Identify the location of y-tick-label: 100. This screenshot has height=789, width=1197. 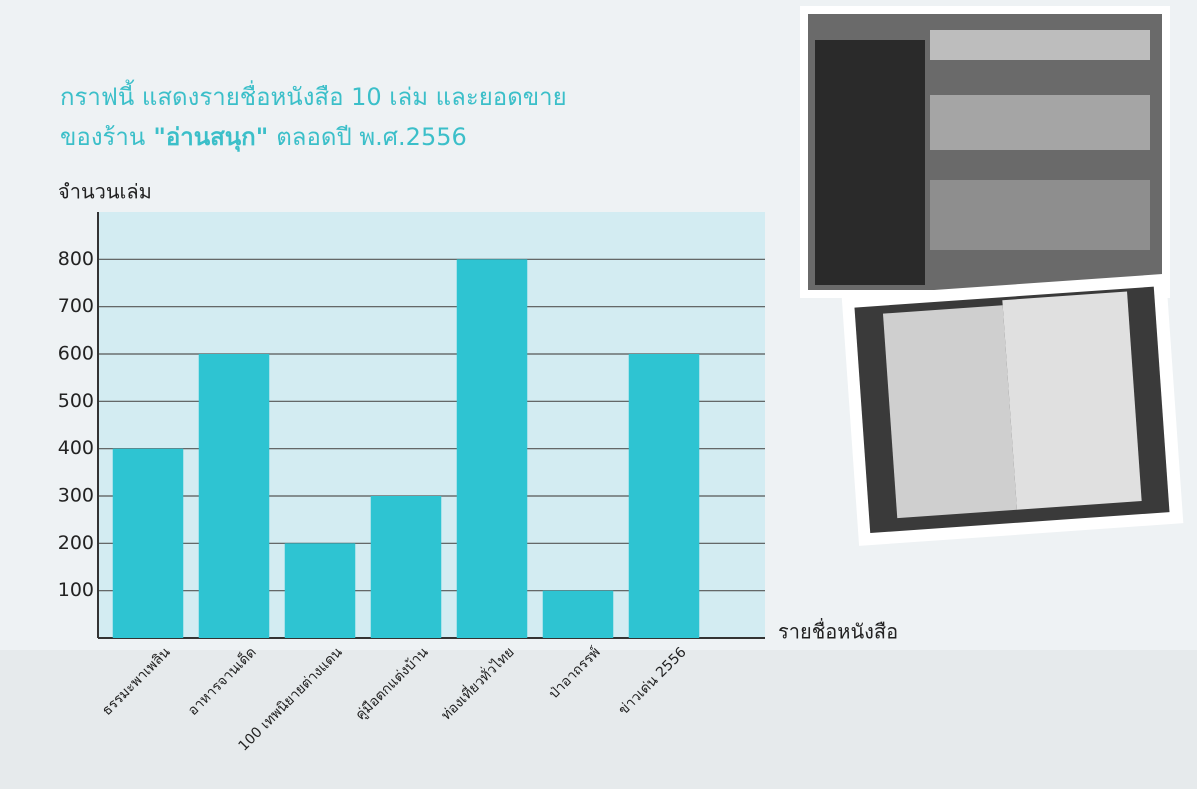
(76, 590).